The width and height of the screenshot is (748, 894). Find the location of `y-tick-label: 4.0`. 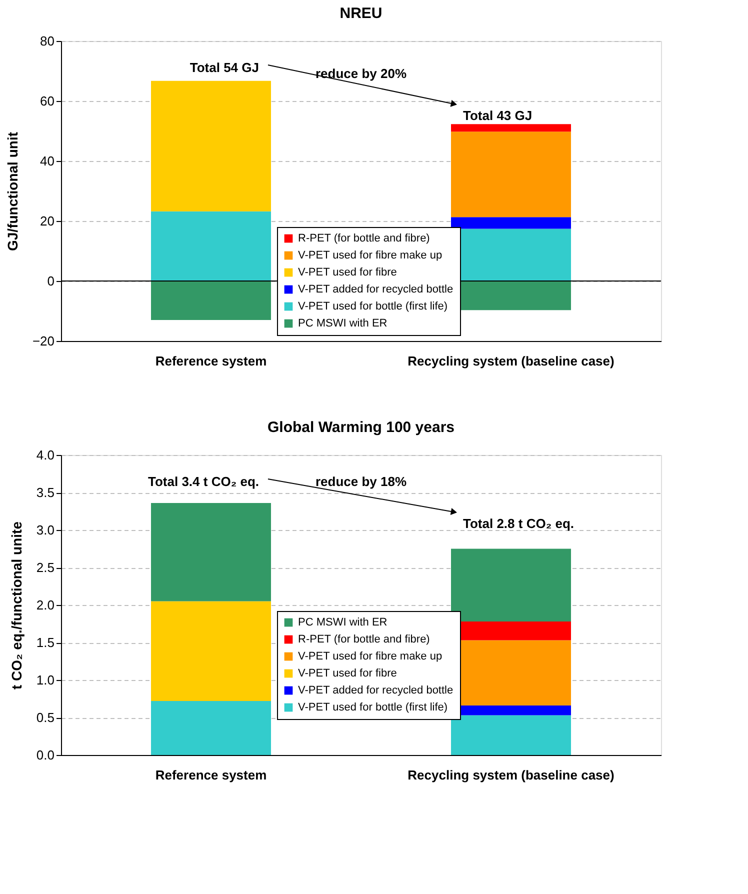

y-tick-label: 4.0 is located at coordinates (45, 455).